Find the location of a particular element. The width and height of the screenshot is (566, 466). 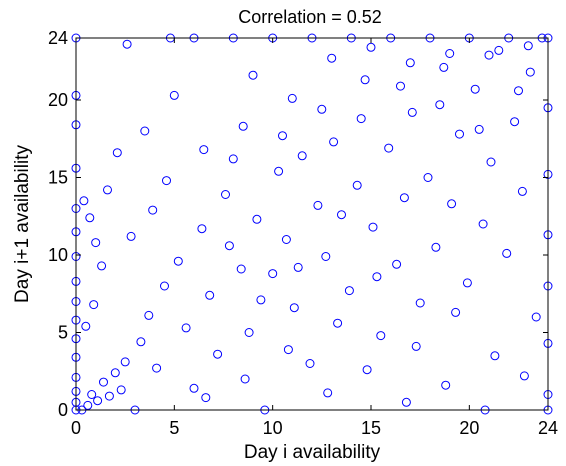

x-tick-label: 10 is located at coordinates (273, 428).